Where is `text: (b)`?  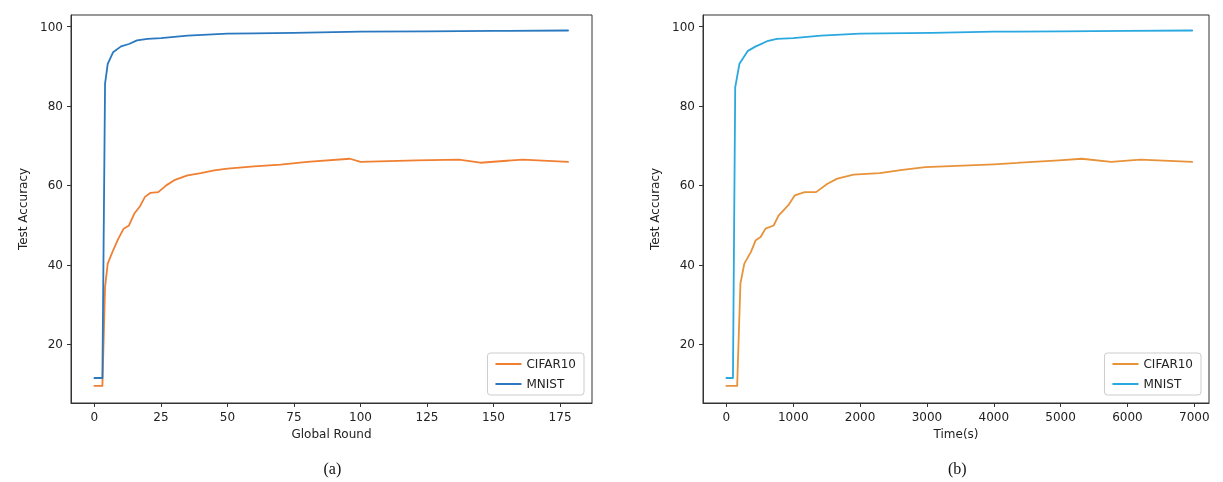
text: (b) is located at coordinates (957, 468).